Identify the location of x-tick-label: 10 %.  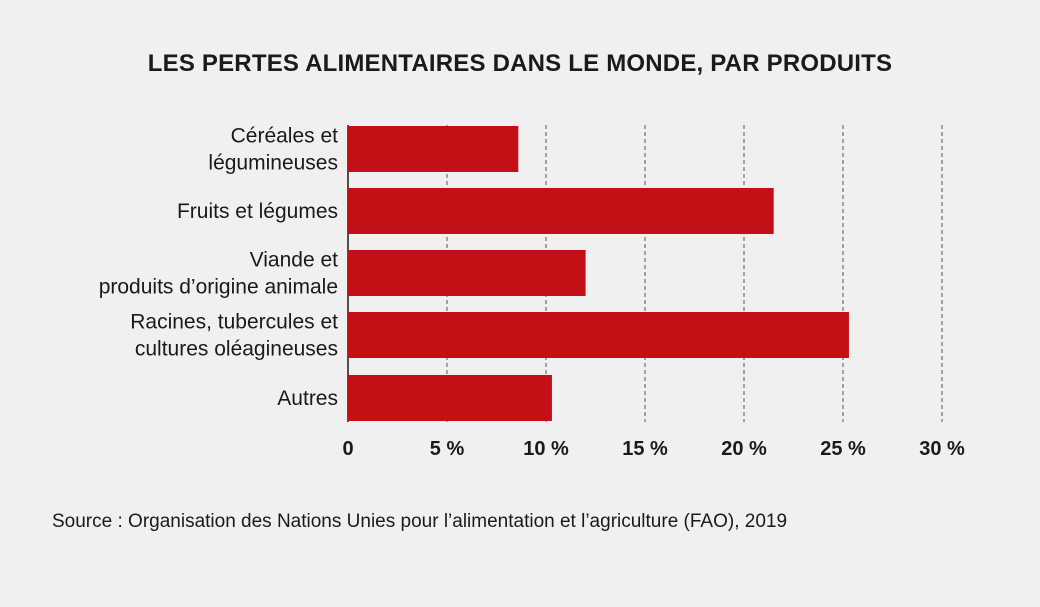
(546, 449).